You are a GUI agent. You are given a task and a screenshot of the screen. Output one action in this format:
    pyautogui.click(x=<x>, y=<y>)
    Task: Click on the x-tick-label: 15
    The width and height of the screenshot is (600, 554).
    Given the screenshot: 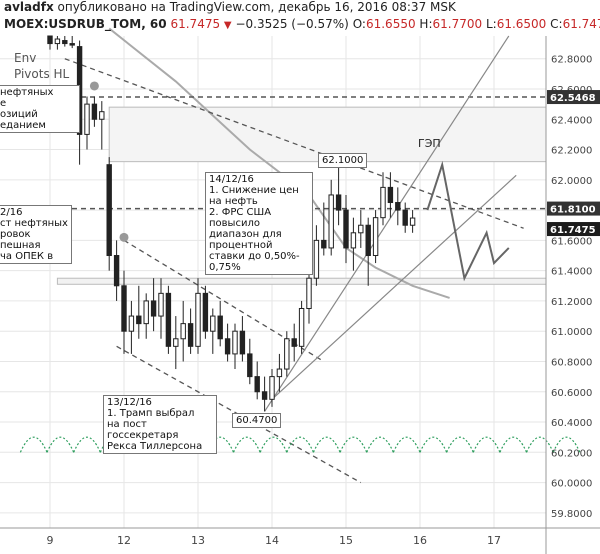 What is the action you would take?
    pyautogui.click(x=346, y=540)
    